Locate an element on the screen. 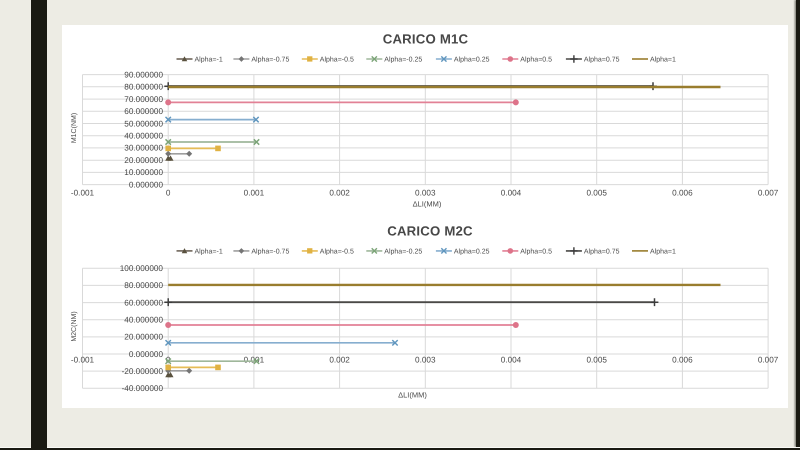 This screenshot has width=800, height=450. svg-text: 90.000000 is located at coordinates (143, 74).